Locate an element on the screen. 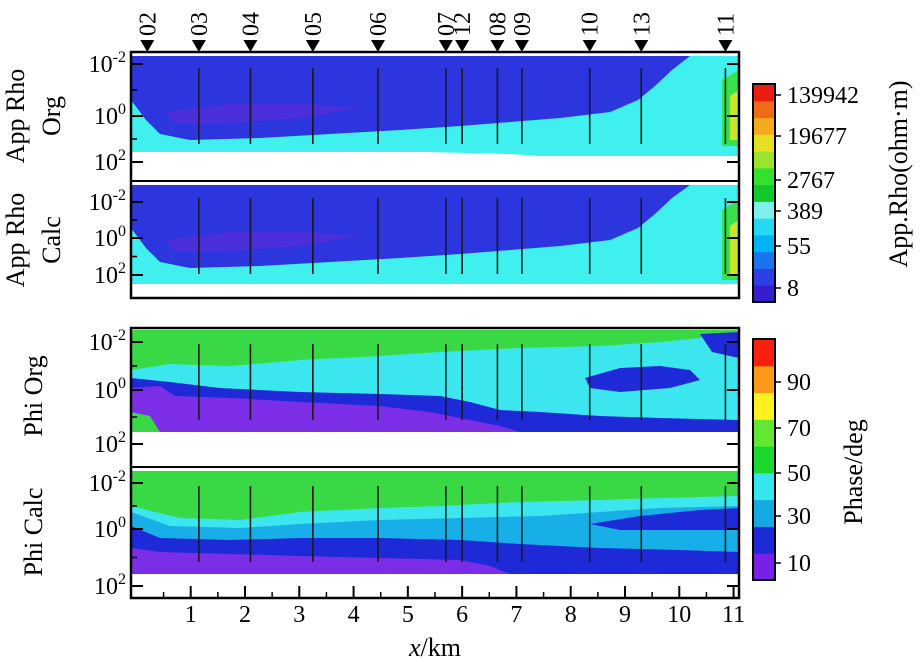 The height and width of the screenshot is (658, 922). panel-app-rho-calc is located at coordinates (435, 240).